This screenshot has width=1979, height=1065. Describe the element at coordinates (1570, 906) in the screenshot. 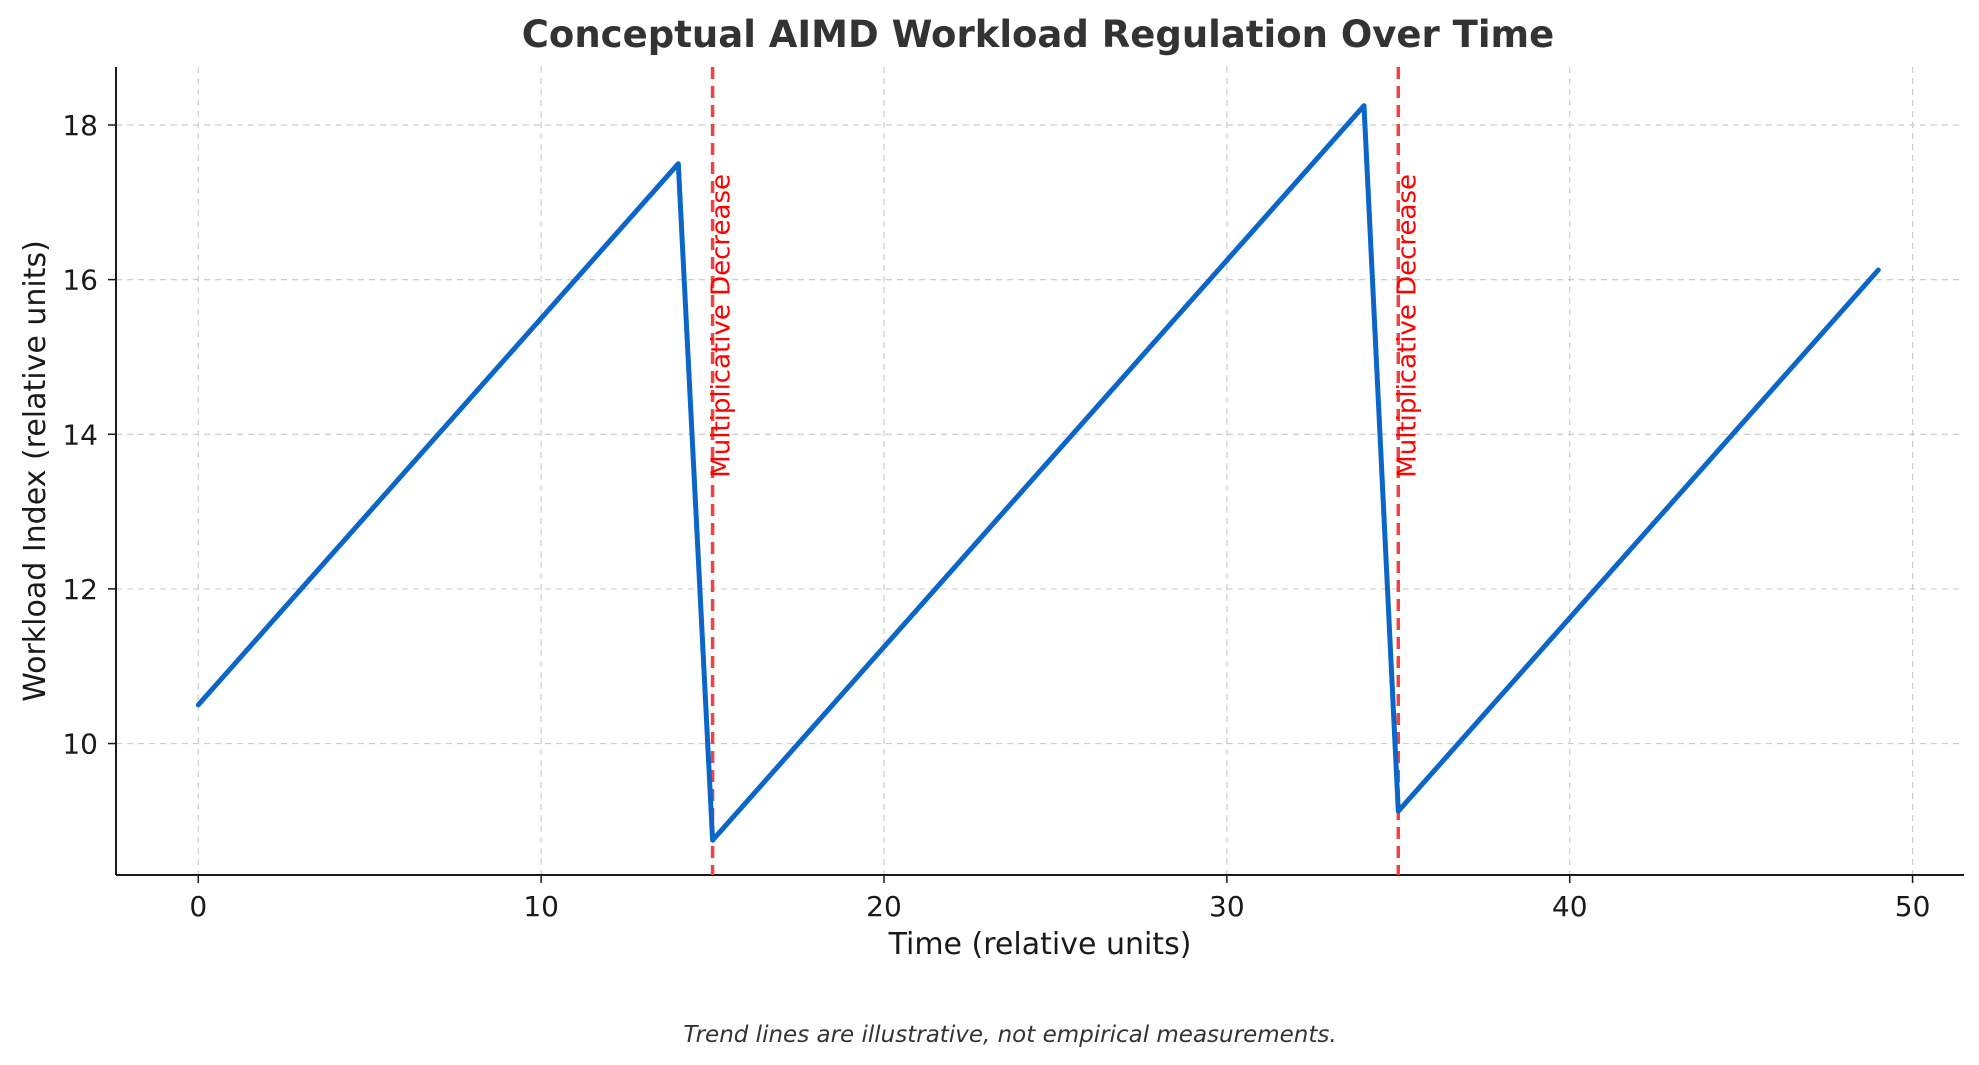

I see `x-tick-label: 40` at that location.